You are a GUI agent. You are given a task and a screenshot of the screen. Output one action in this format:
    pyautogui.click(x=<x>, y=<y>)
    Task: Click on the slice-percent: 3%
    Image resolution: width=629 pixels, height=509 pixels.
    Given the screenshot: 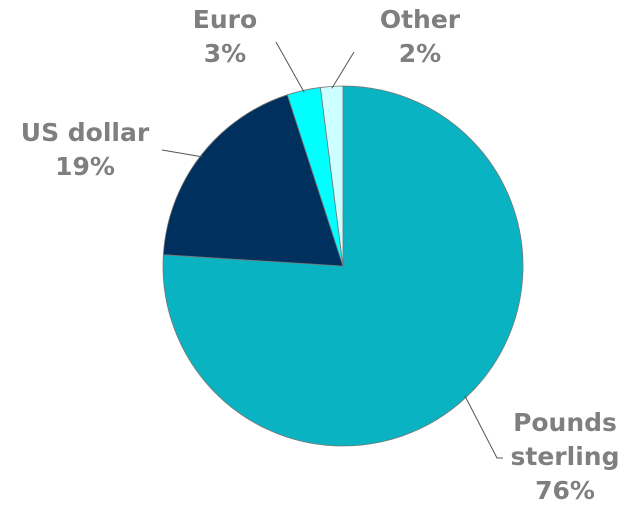 What is the action you would take?
    pyautogui.click(x=225, y=53)
    